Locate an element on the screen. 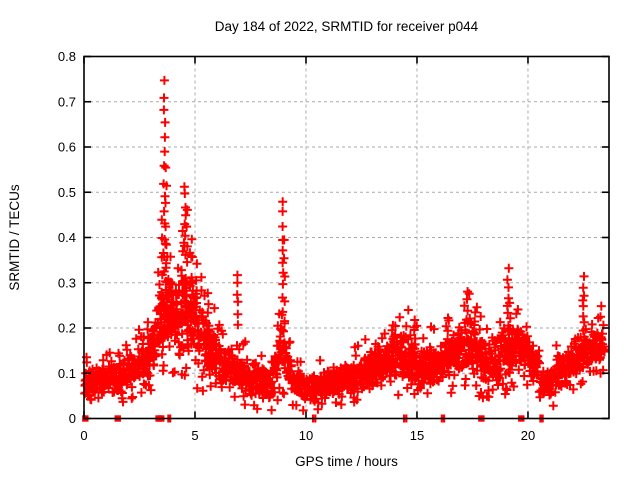 The image size is (640, 480). y-tick-label: 0.7 is located at coordinates (67, 101).